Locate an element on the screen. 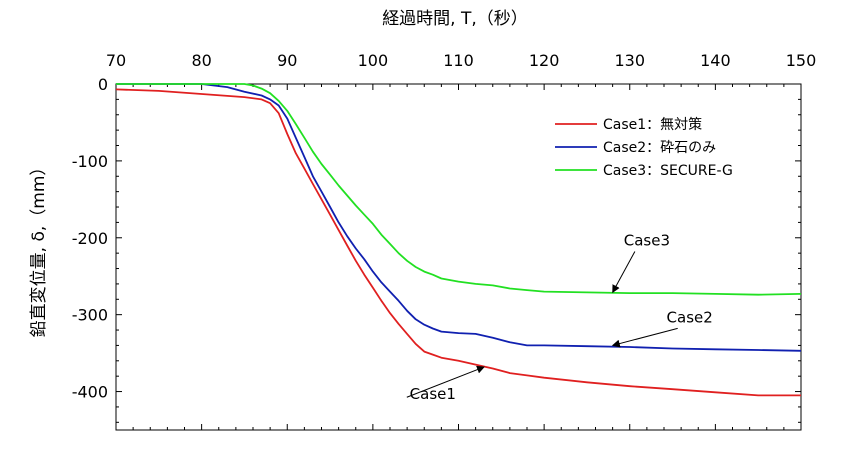  x-tick-label: 80 is located at coordinates (201, 60).